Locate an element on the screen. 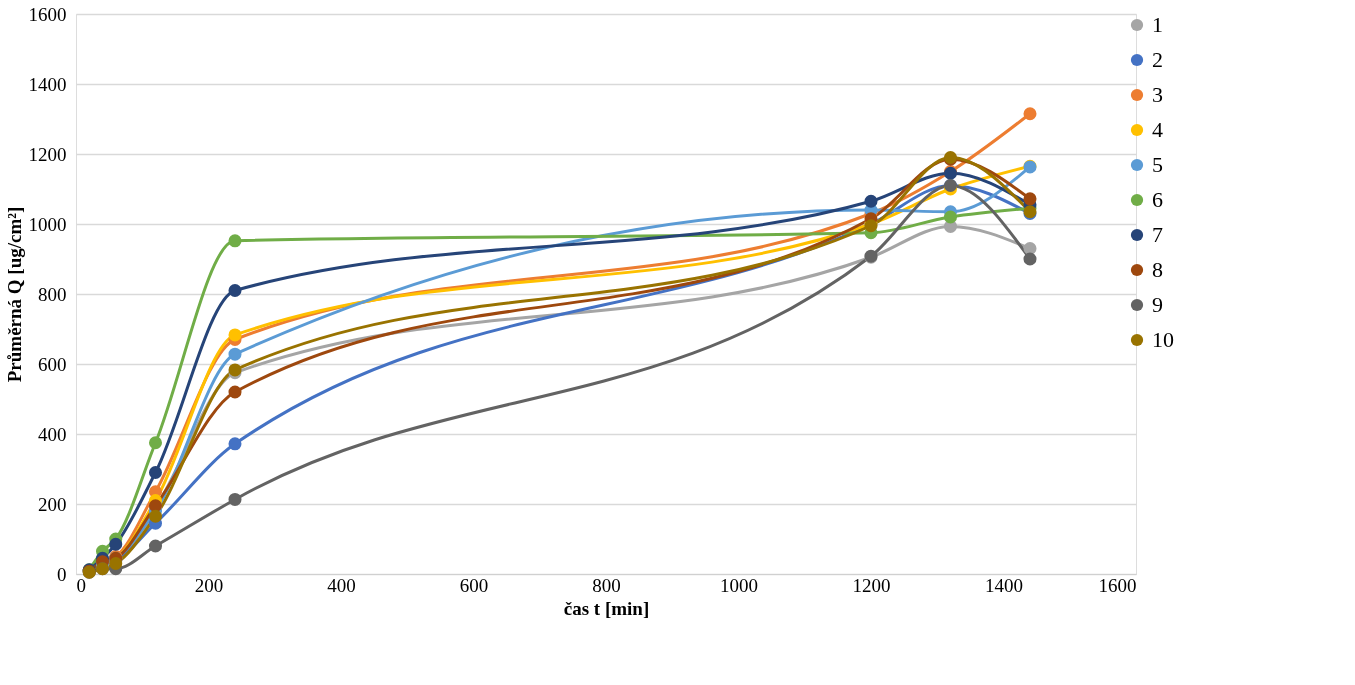 This screenshot has width=1355, height=685. x-tick-label: 1200 is located at coordinates (871, 585).